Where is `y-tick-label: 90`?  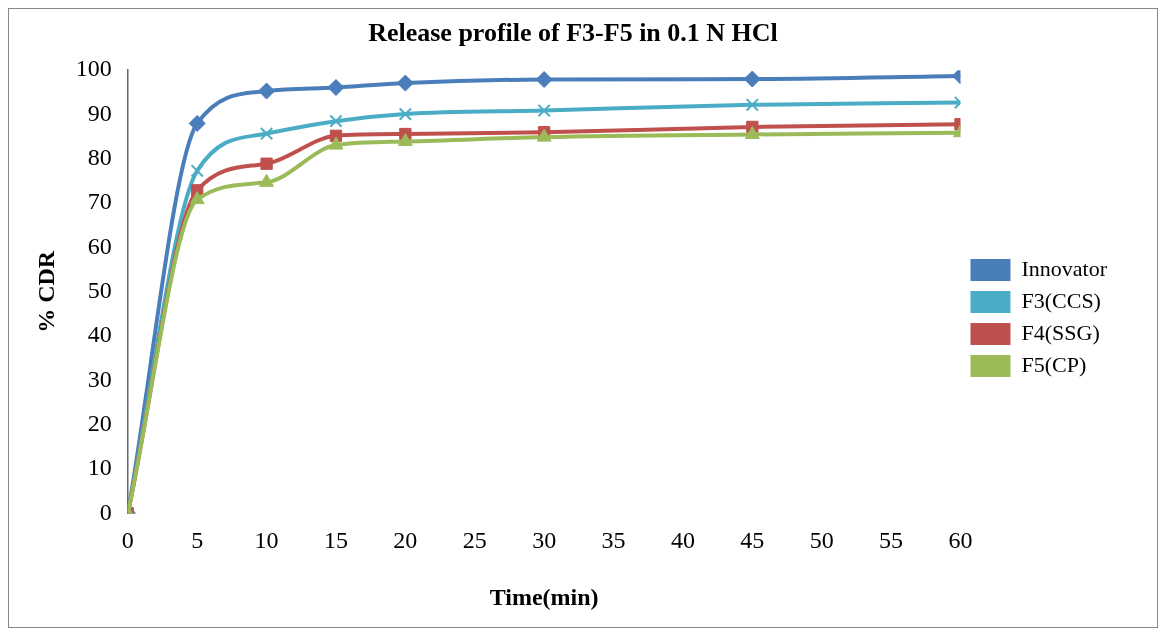 y-tick-label: 90 is located at coordinates (99, 112).